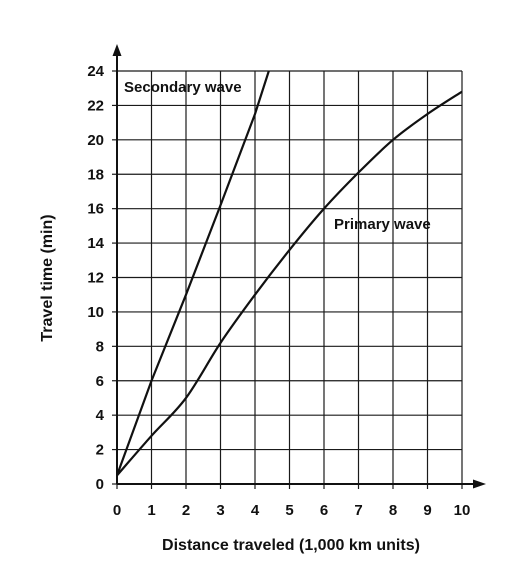 The image size is (507, 582). I want to click on y-tick-label: 16, so click(95, 209).